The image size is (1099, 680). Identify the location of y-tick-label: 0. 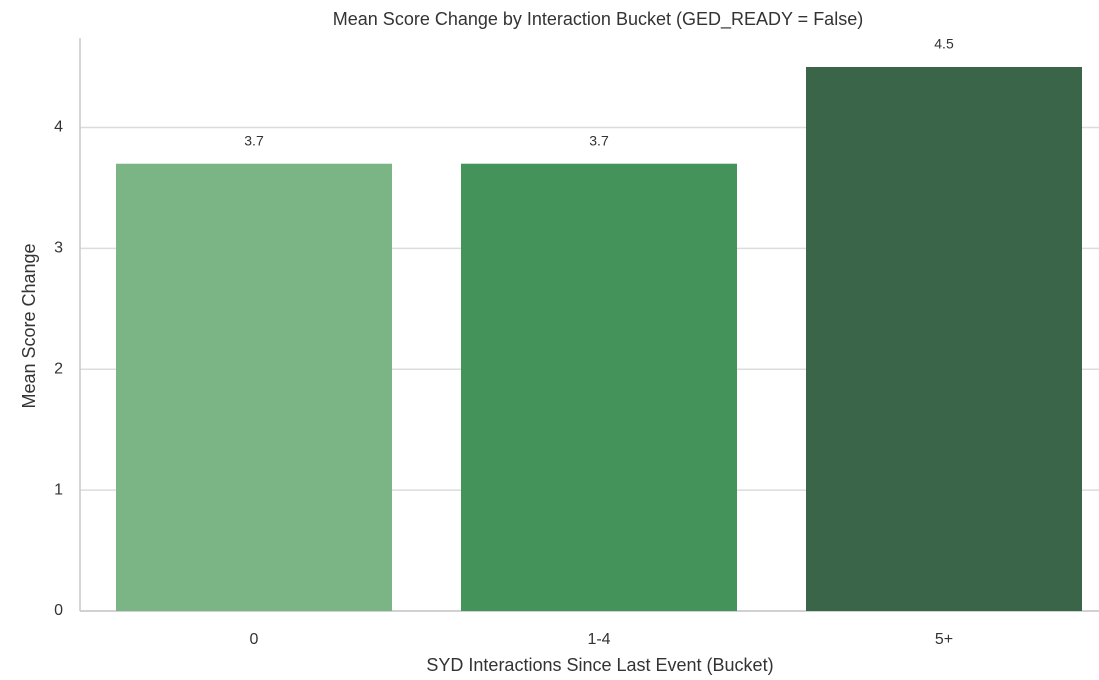
(58, 610).